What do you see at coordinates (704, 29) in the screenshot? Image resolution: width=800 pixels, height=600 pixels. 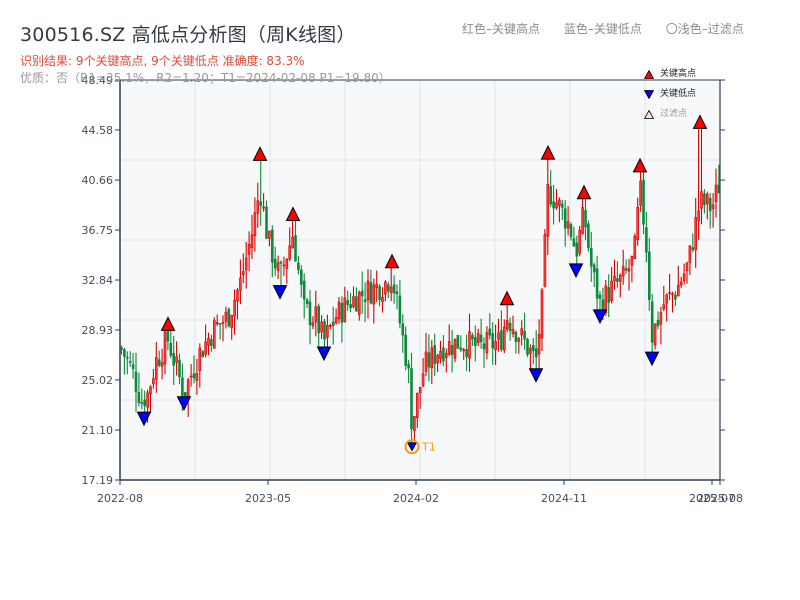 I see `legend-light-text: 〇浅色–过滤点` at bounding box center [704, 29].